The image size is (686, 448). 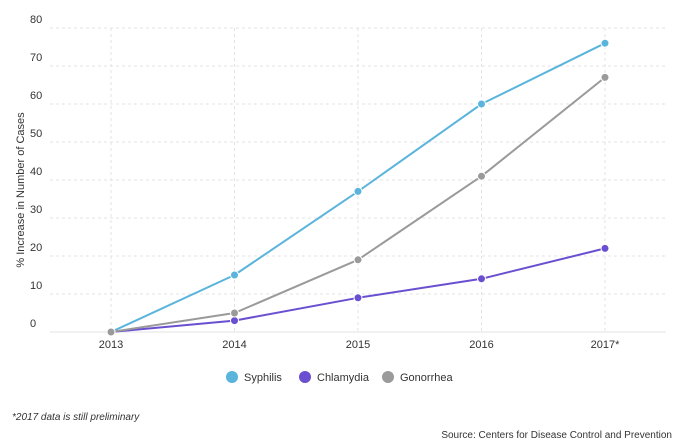 I want to click on x-tick-label-1: 2014, so click(x=234, y=345).